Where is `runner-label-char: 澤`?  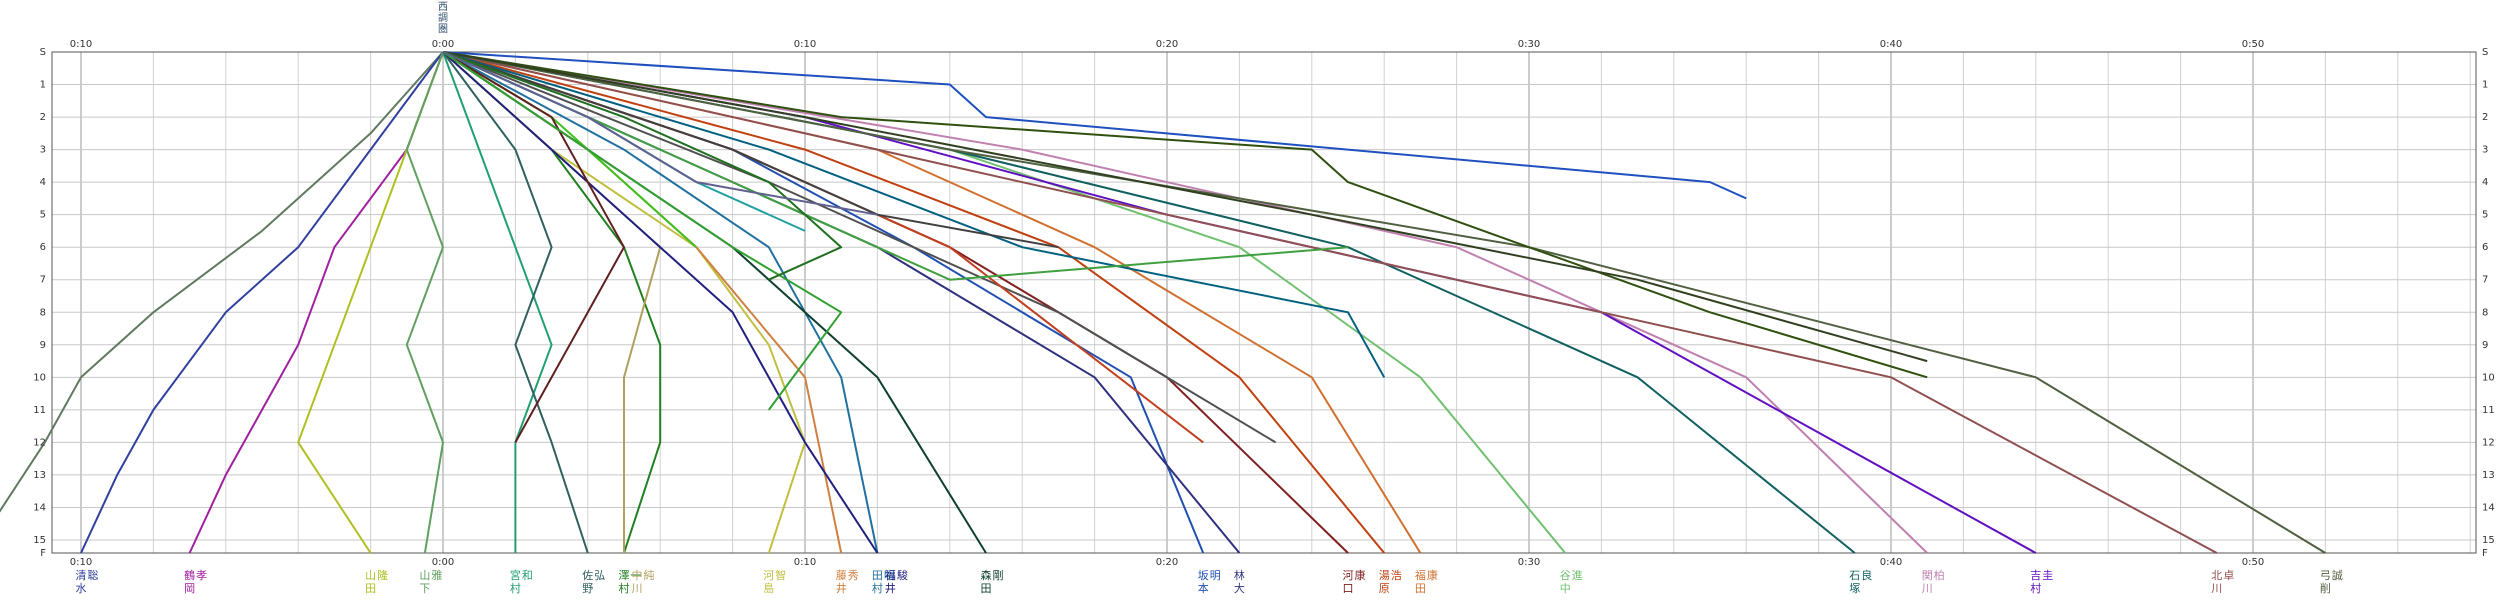
runner-label-char: 澤 is located at coordinates (624, 575).